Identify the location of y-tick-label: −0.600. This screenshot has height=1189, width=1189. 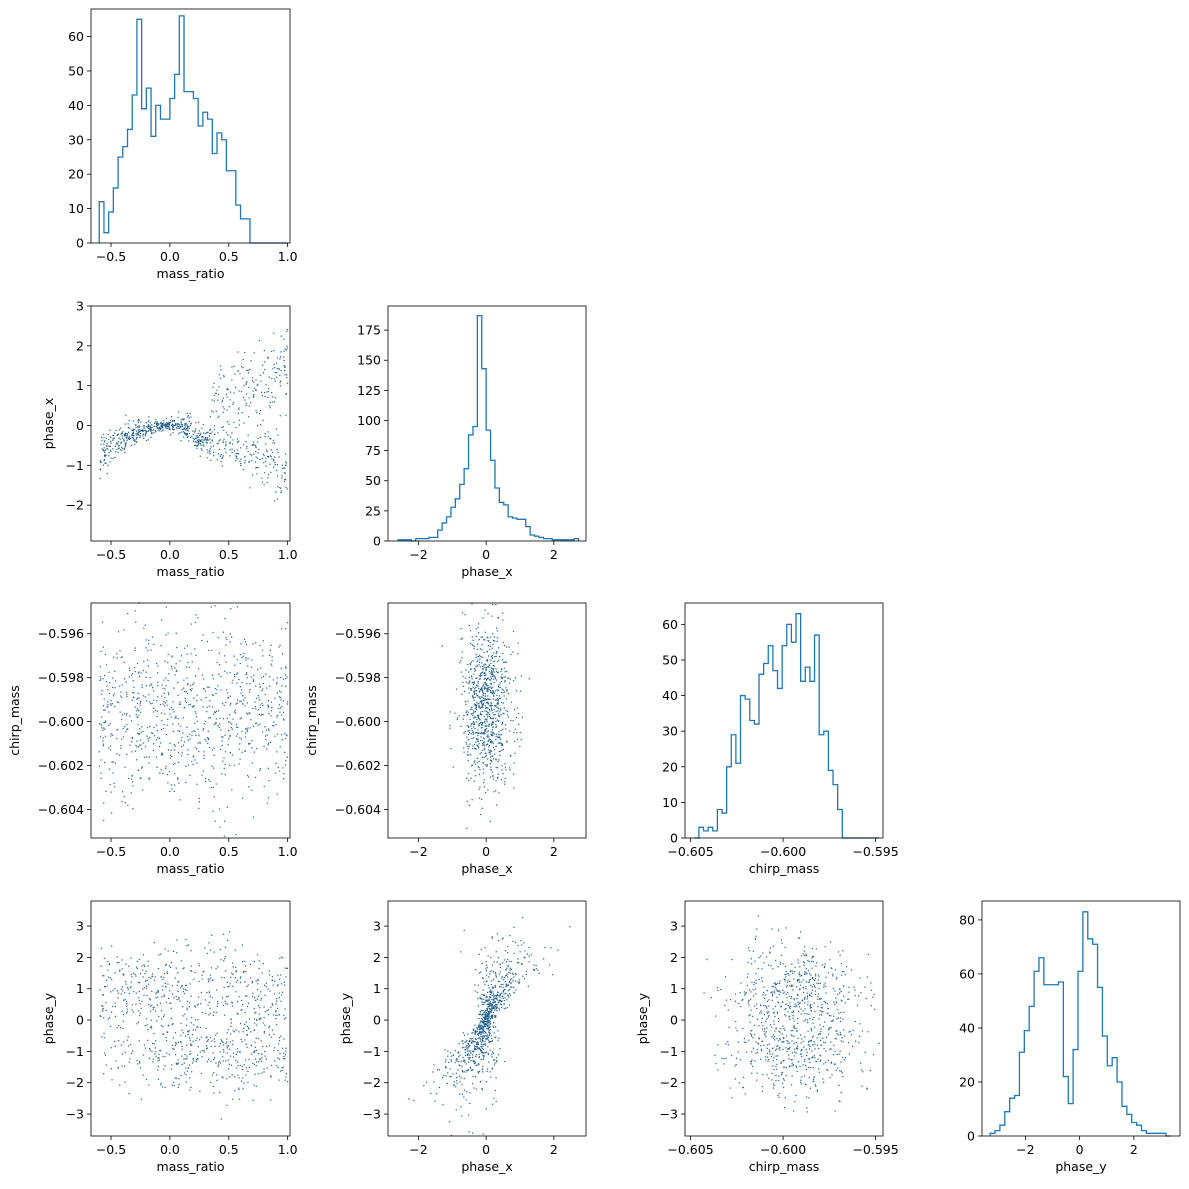
(358, 721).